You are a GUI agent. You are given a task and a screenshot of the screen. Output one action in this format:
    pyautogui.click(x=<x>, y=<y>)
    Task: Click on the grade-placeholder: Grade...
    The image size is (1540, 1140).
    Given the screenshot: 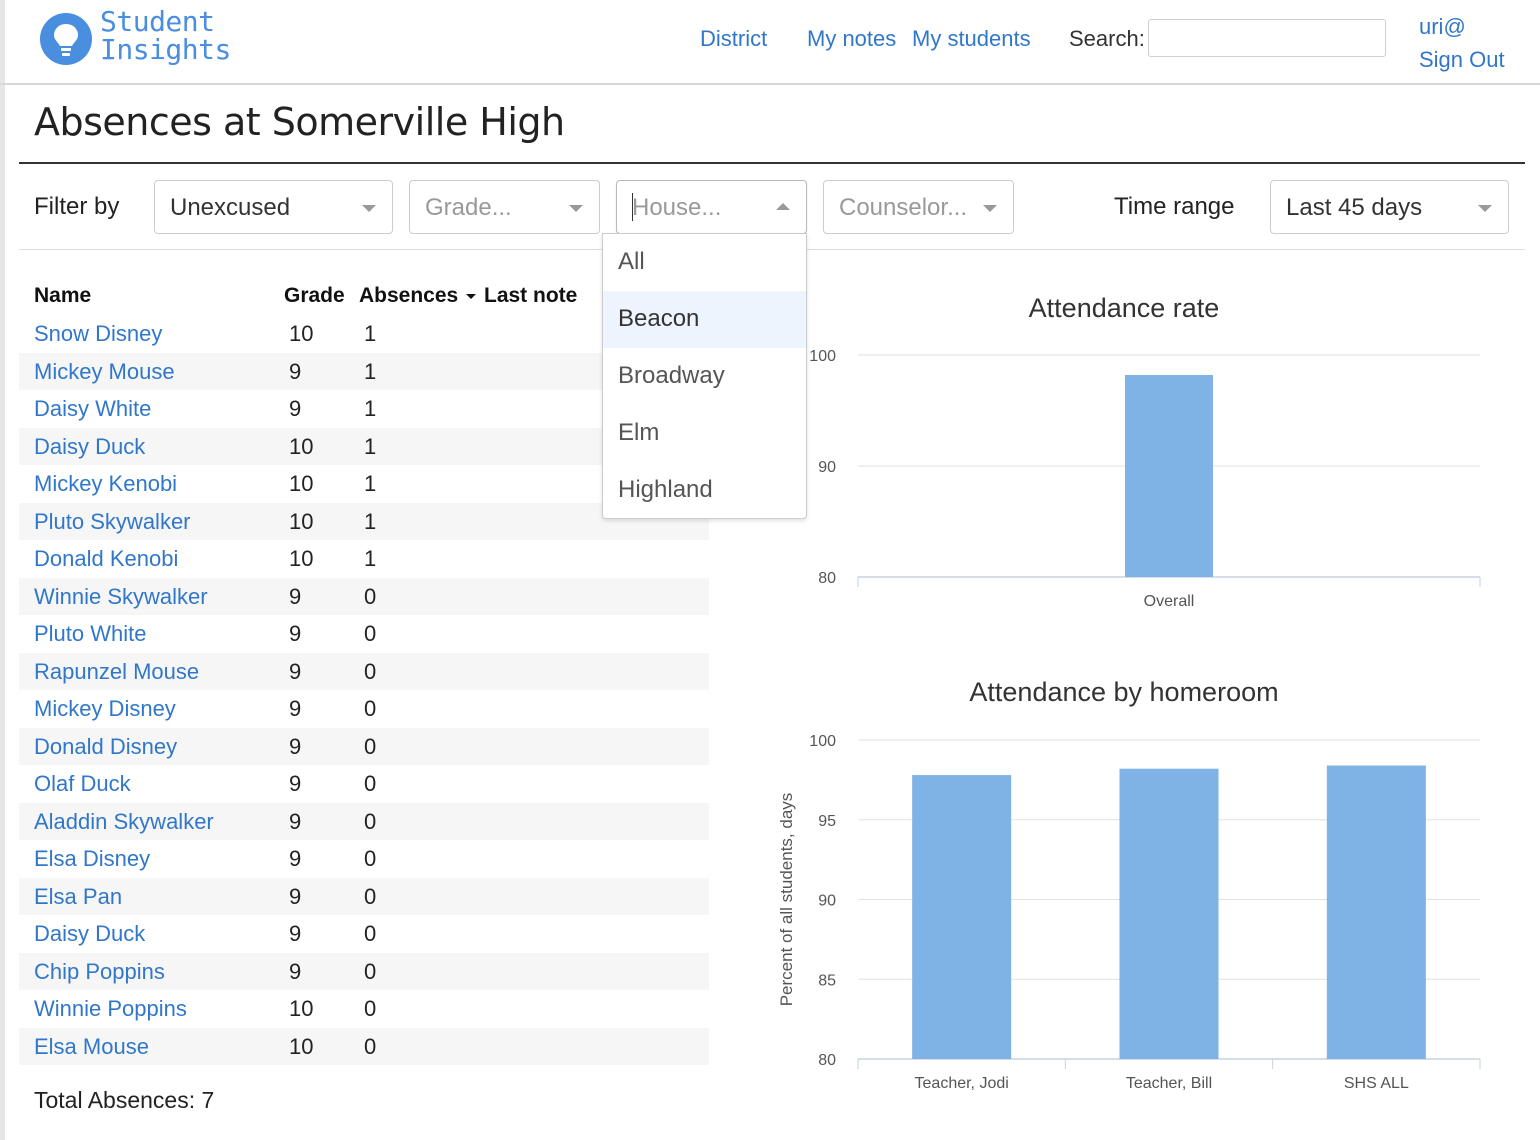 What is the action you would take?
    pyautogui.click(x=468, y=207)
    